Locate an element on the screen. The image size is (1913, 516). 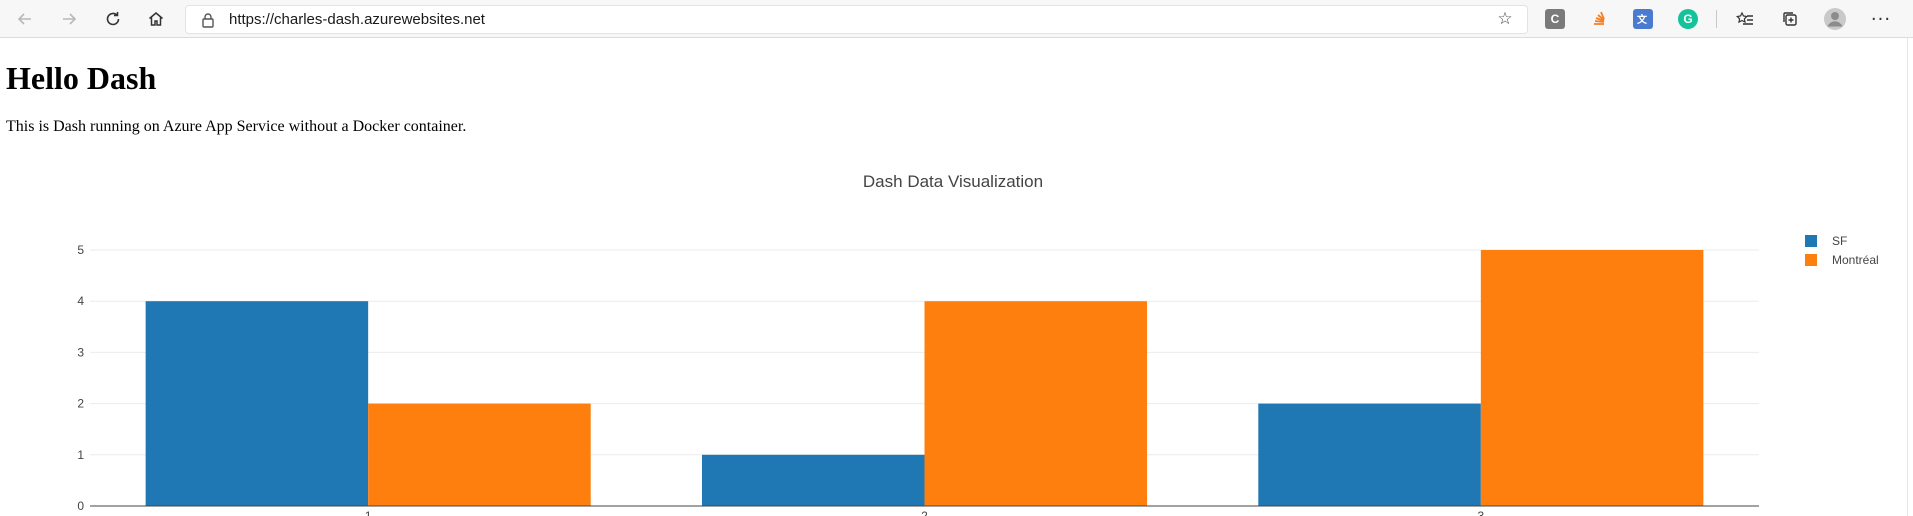
profile-icon is located at coordinates (1835, 19).